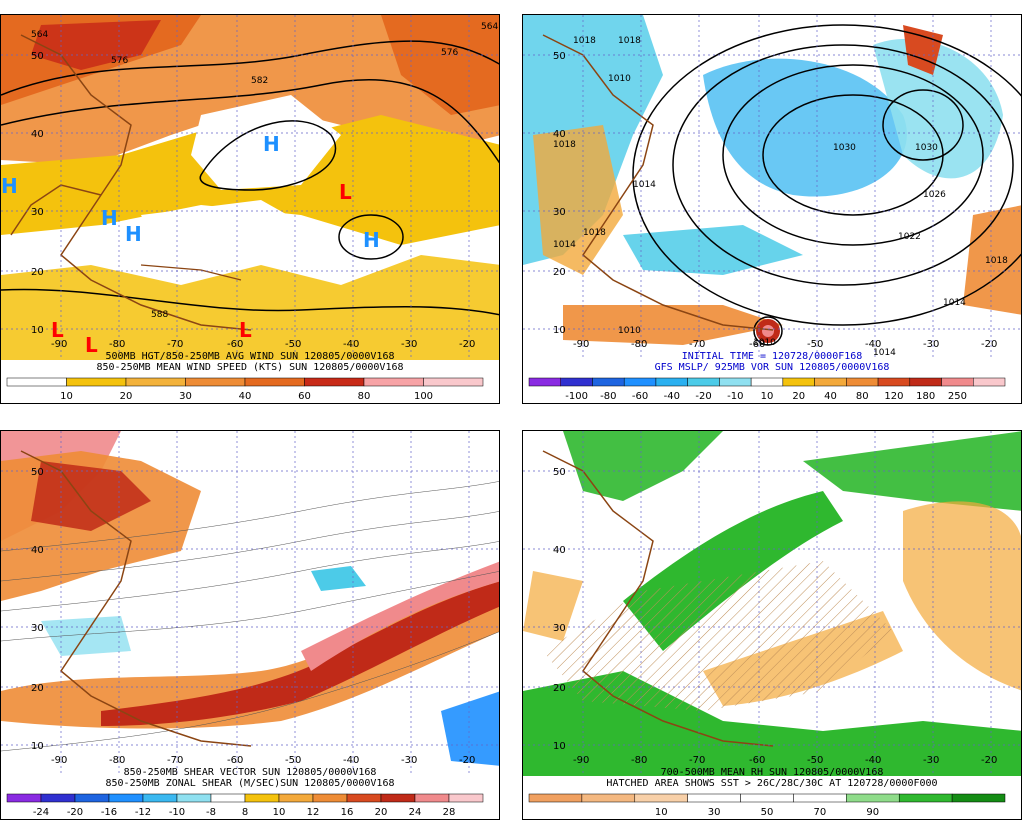  What do you see at coordinates (37, 550) in the screenshot?
I see `panel-3-lat-label: 40` at bounding box center [37, 550].